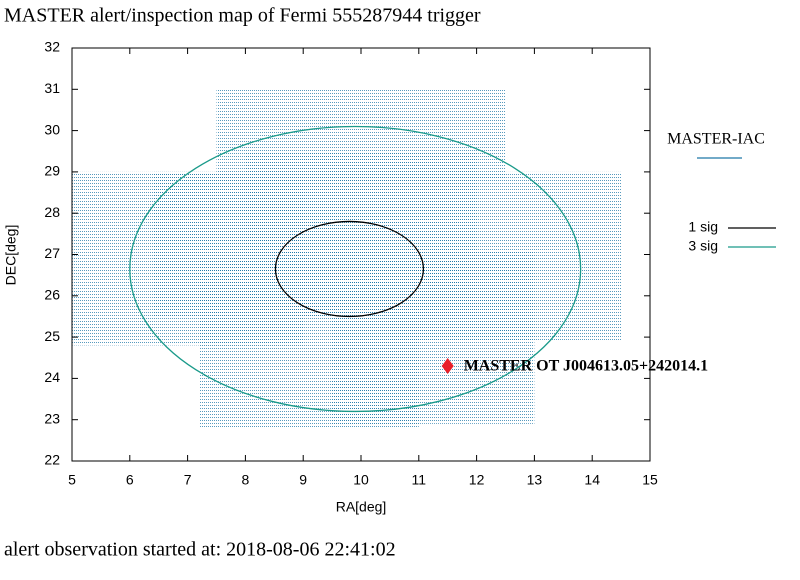 The width and height of the screenshot is (800, 580). I want to click on legend-label: 1 sig, so click(703, 227).